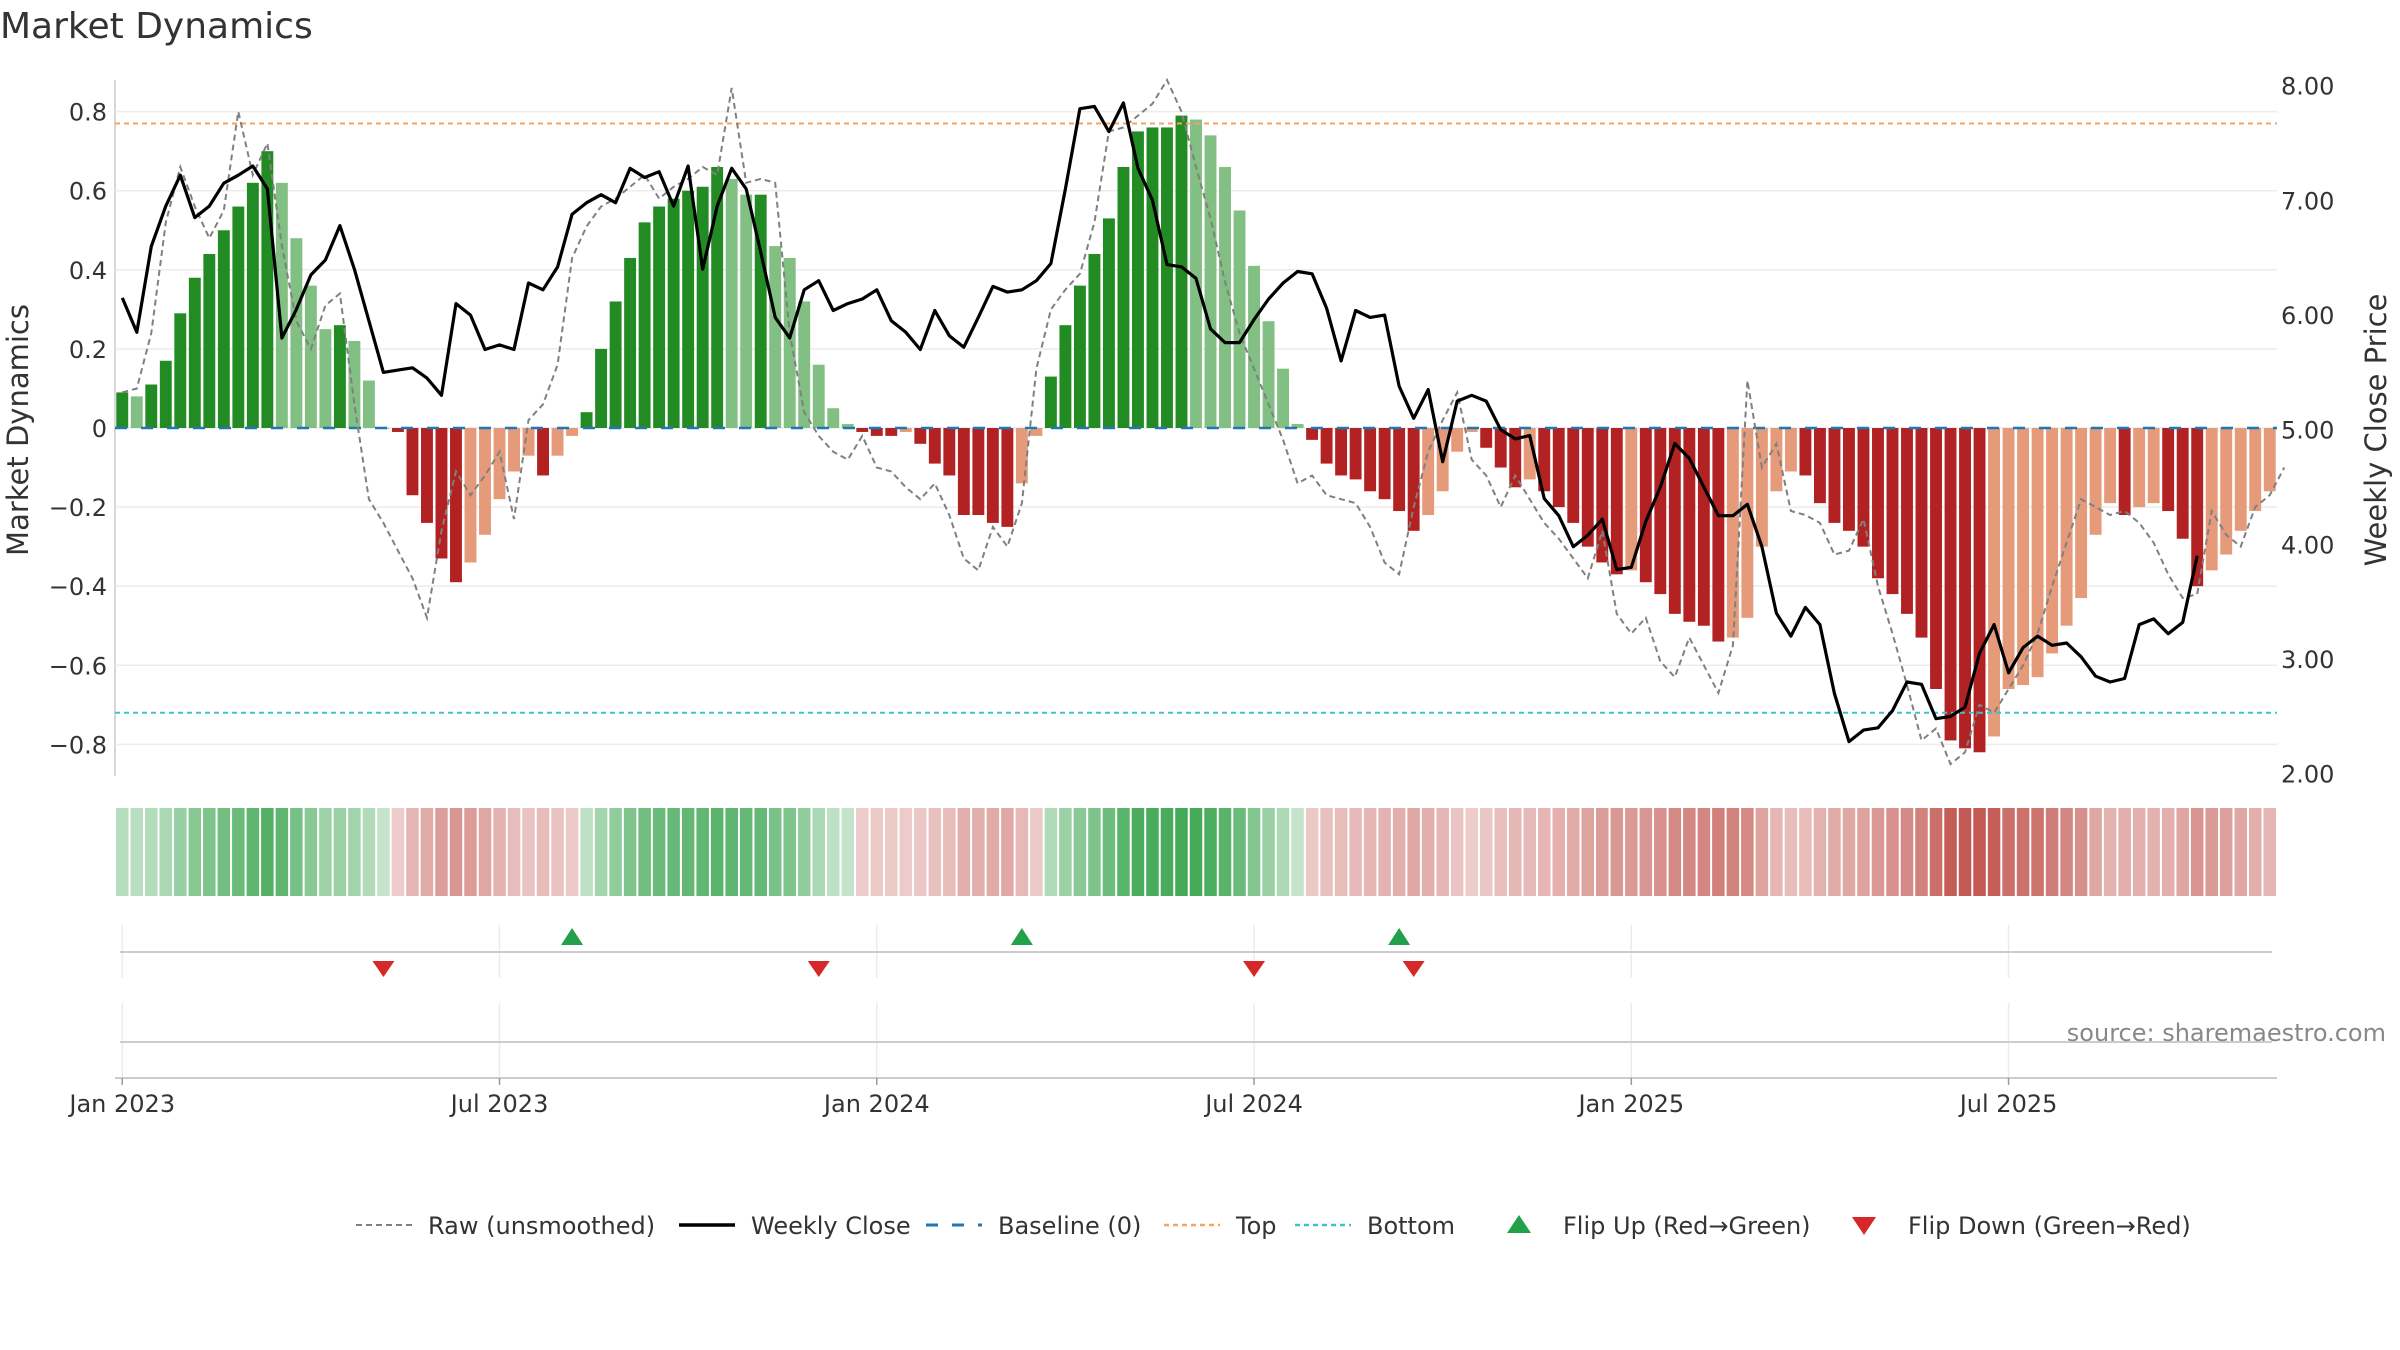 The image size is (2400, 1350). I want to click on y2-tick-label: 5.00, so click(2307, 431).